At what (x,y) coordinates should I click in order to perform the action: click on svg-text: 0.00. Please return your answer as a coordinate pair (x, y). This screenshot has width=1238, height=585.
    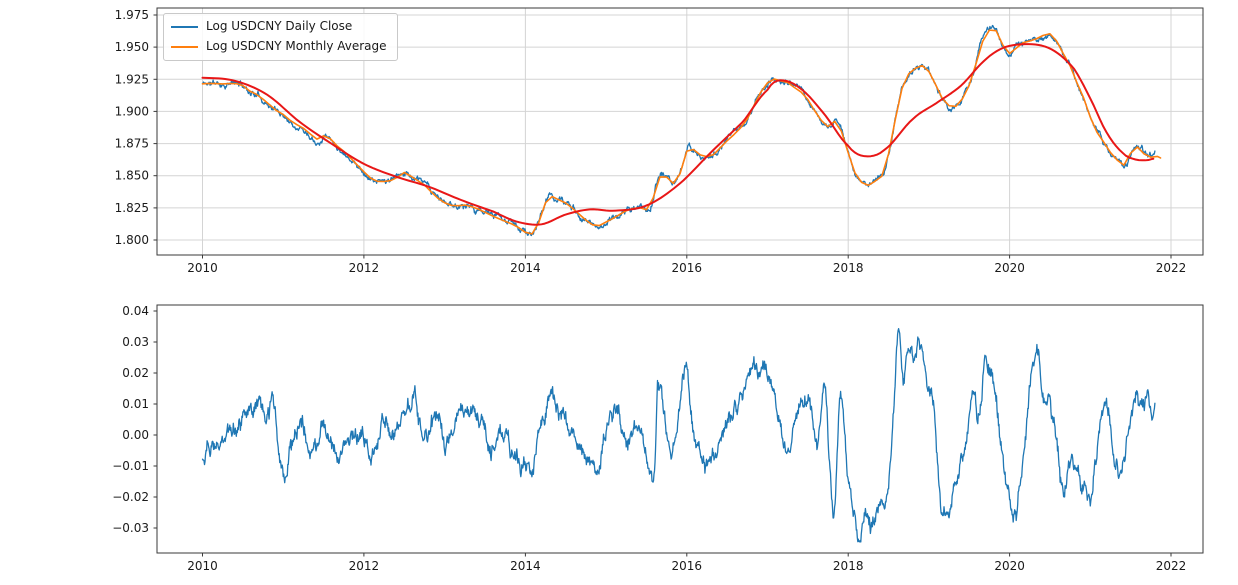
    Looking at the image, I should click on (135, 435).